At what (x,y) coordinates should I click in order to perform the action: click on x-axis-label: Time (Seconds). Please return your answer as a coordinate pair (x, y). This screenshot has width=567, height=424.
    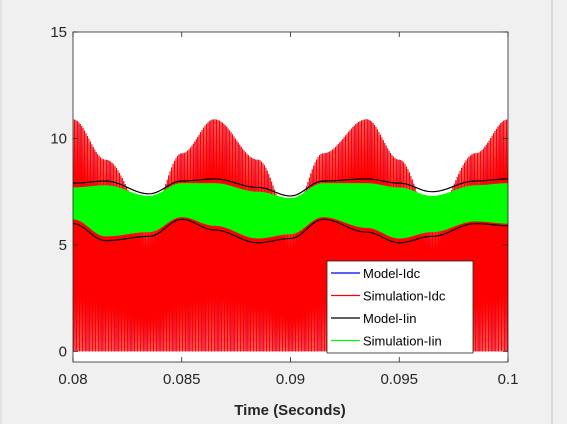
    Looking at the image, I should click on (289, 410).